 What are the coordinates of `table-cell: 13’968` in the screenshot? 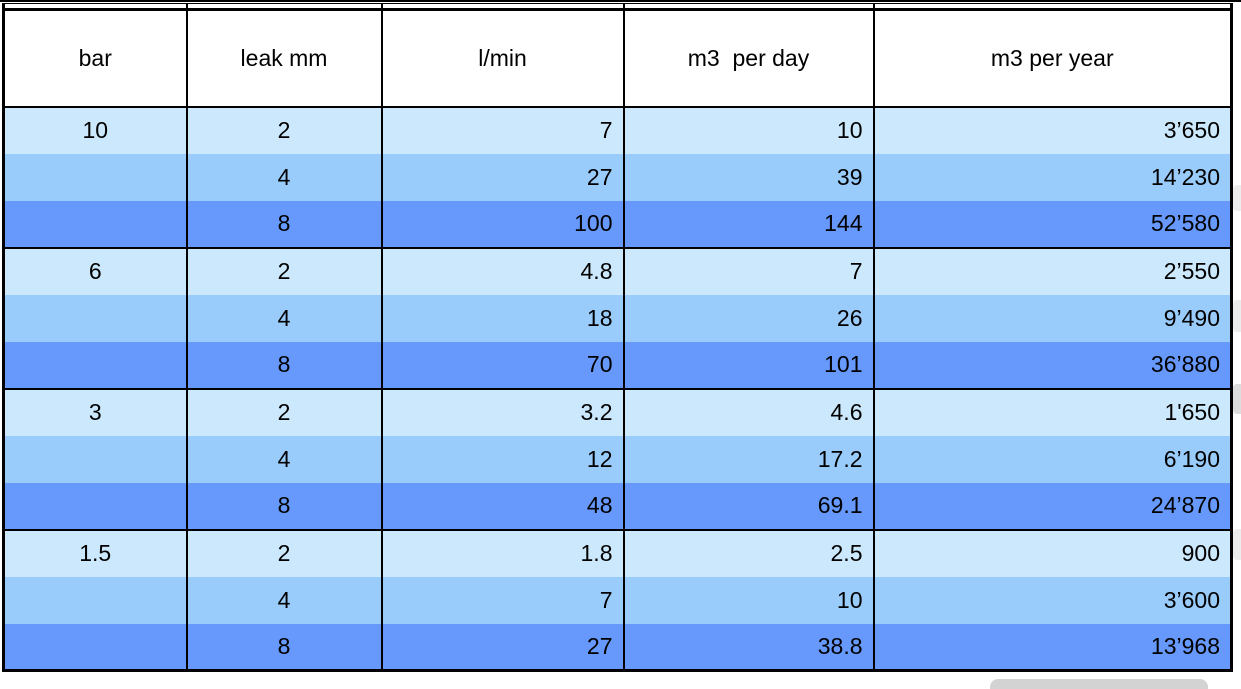 It's located at (1052, 647).